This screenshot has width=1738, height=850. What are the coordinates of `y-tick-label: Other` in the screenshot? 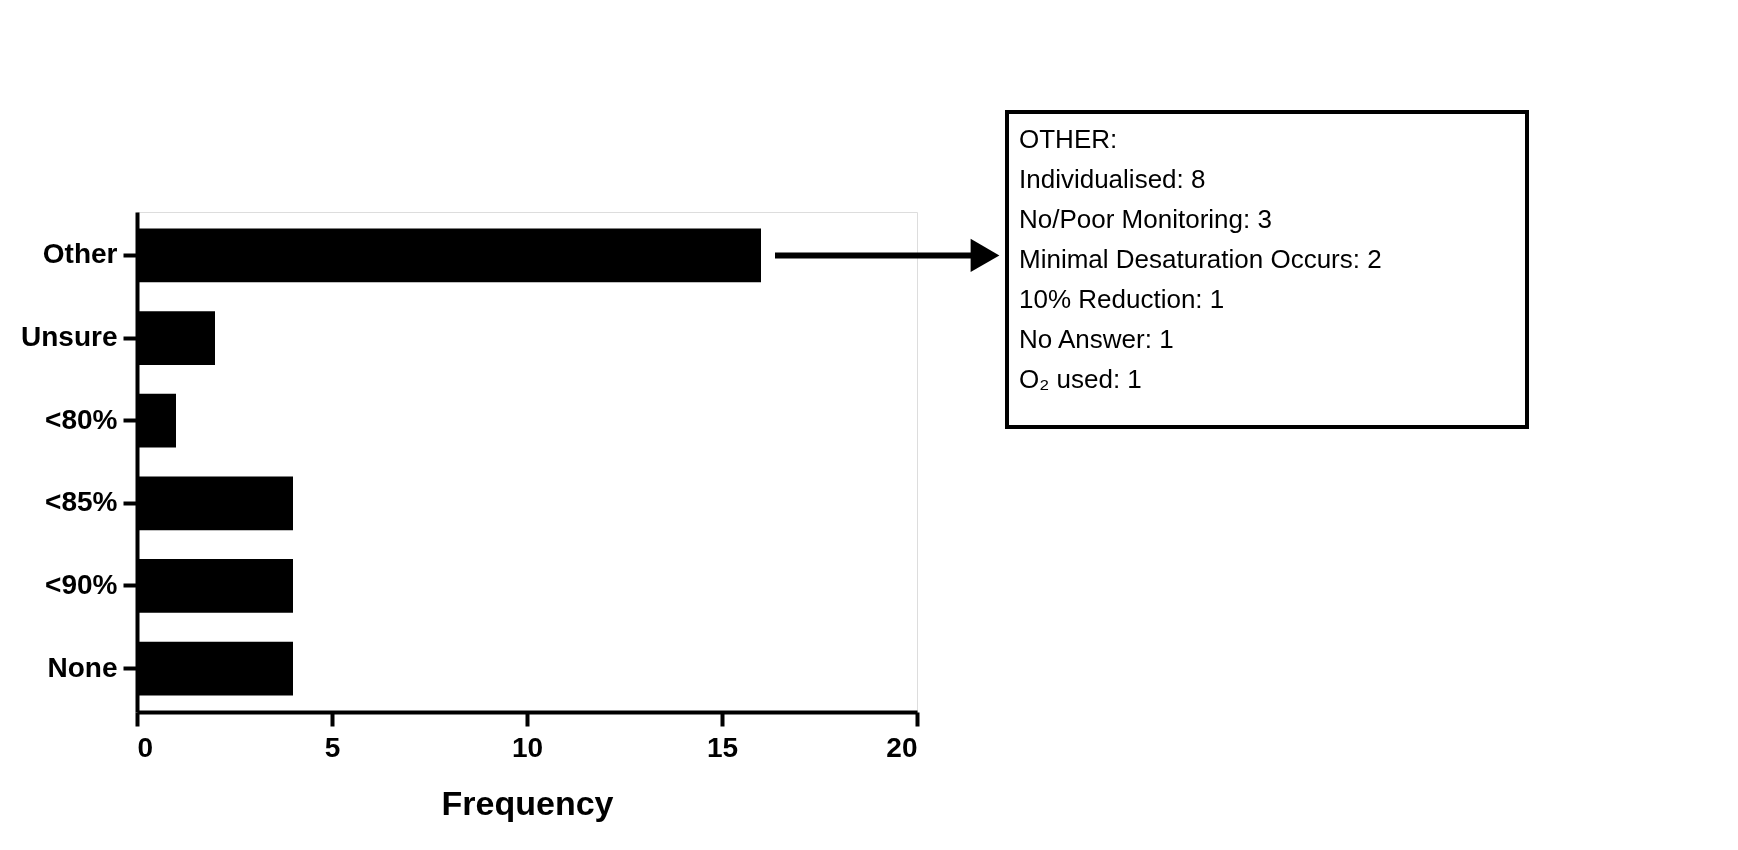 It's located at (80, 254).